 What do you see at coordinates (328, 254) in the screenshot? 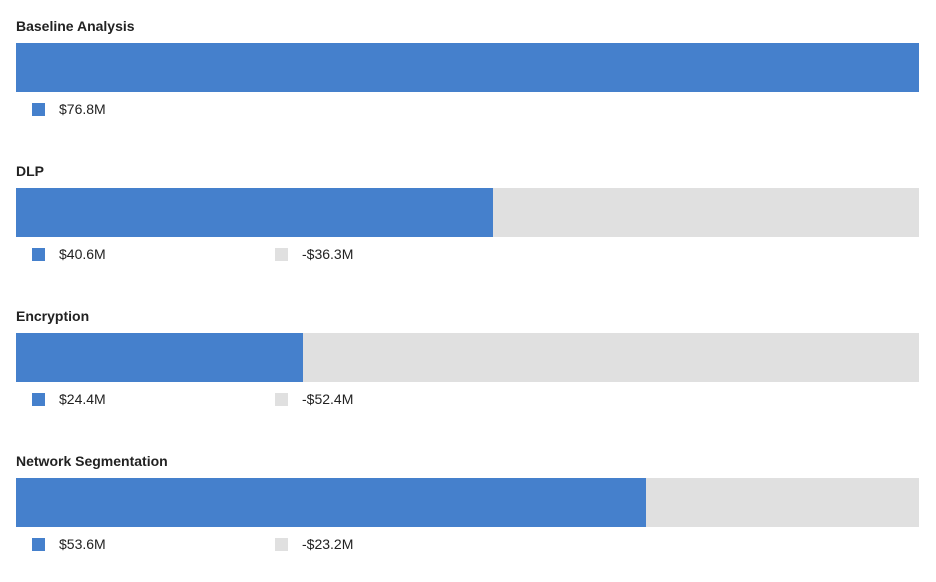
I see `delta-label: -$36.3M` at bounding box center [328, 254].